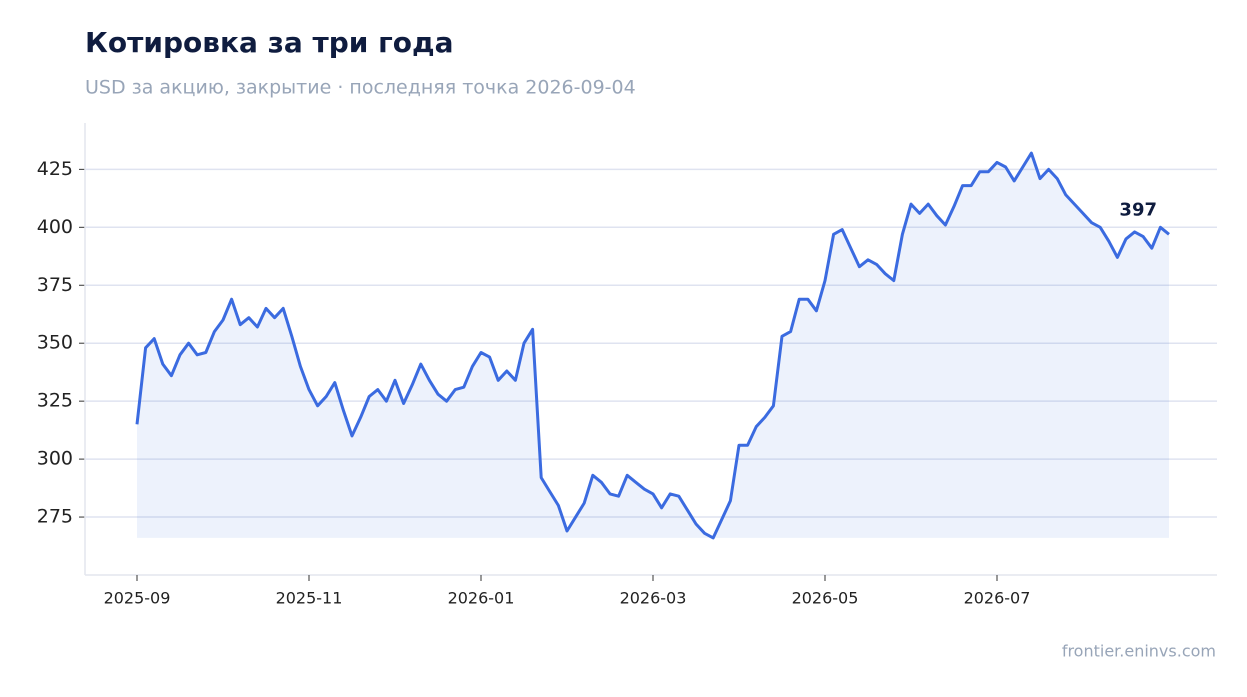  Describe the element at coordinates (825, 598) in the screenshot. I see `x-tick-label: 2026-05` at that location.